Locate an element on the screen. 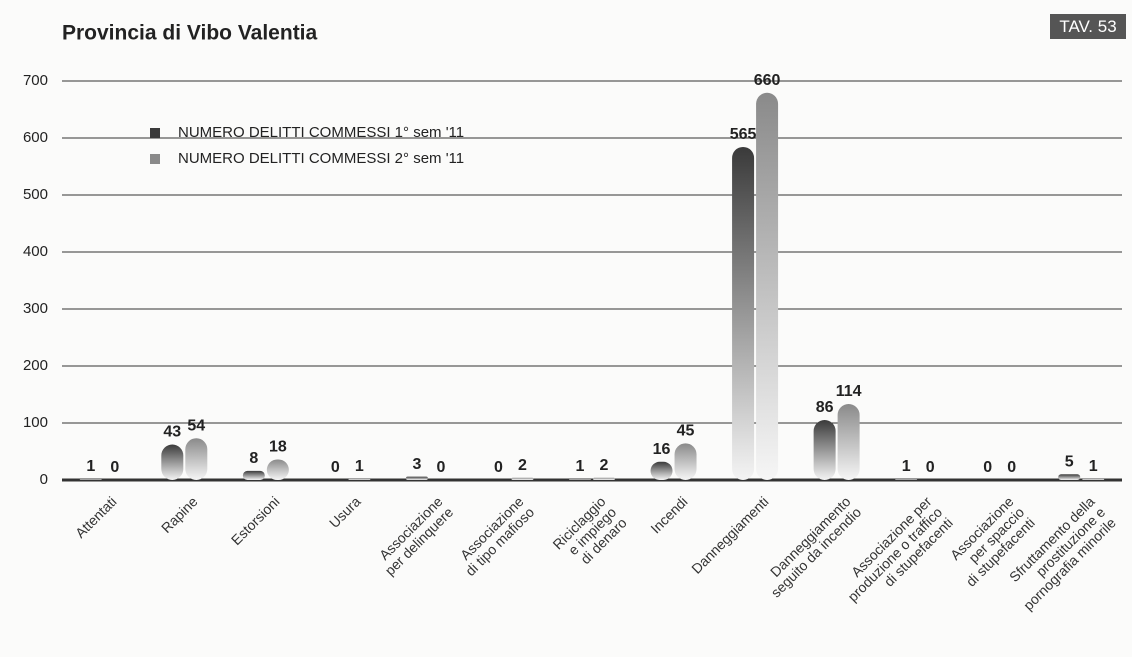 This screenshot has width=1132, height=657. value-label: 5 is located at coordinates (1069, 462).